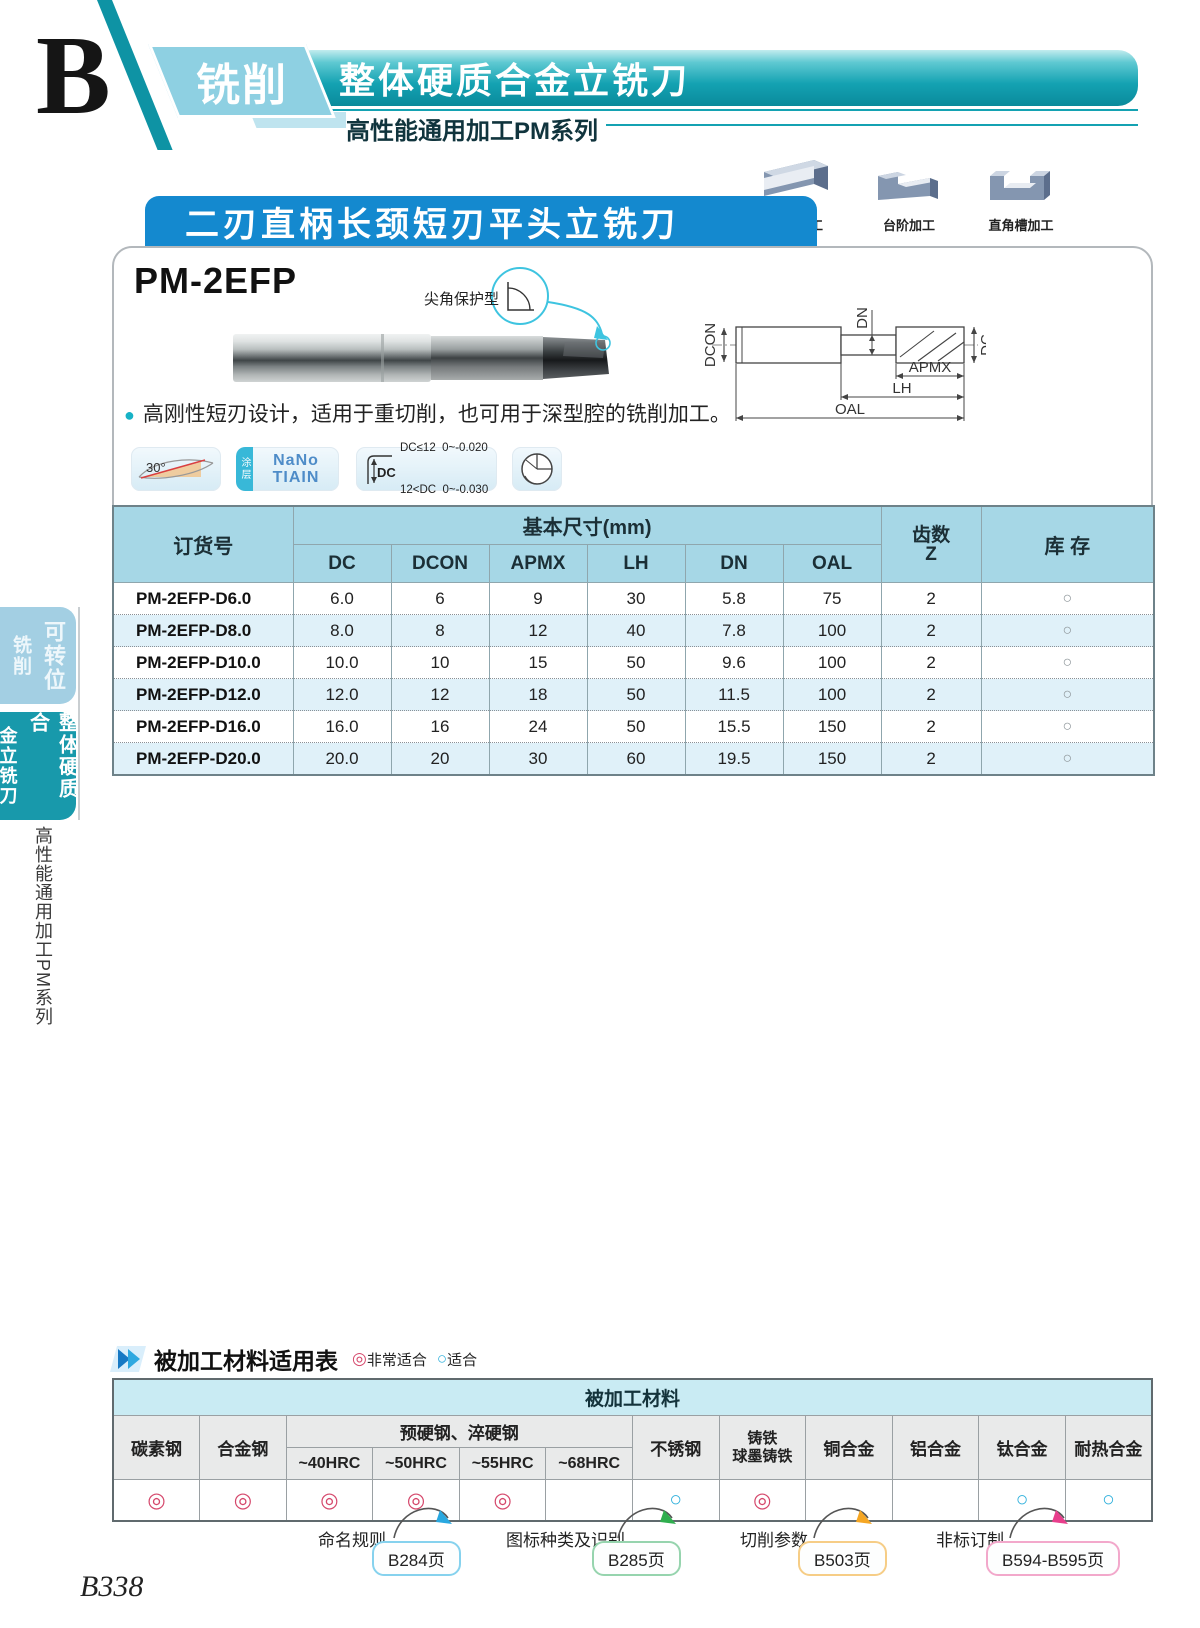 This screenshot has width=1200, height=1628. I want to click on machining-slot: 直角槽加工, so click(1021, 192).